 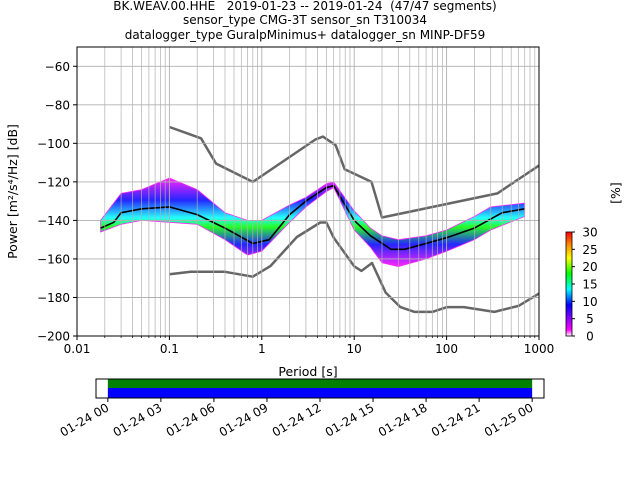 What do you see at coordinates (191, 419) in the screenshot?
I see `time-tick-label: 01-24 06` at bounding box center [191, 419].